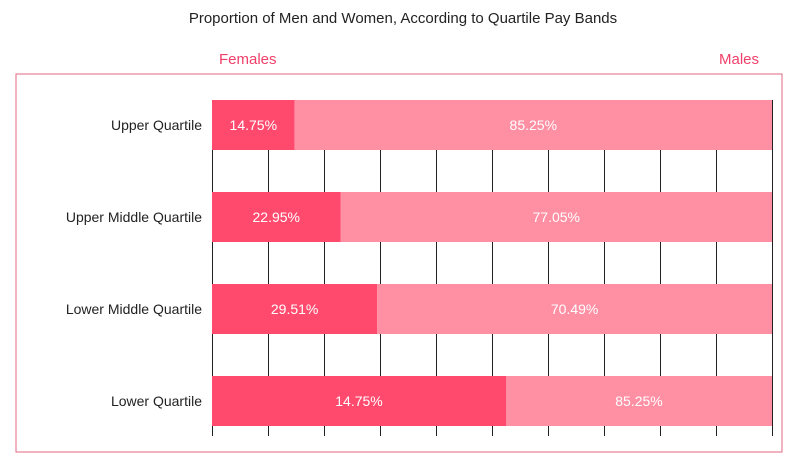 The image size is (800, 470). What do you see at coordinates (739, 59) in the screenshot?
I see `legend-males: Males` at bounding box center [739, 59].